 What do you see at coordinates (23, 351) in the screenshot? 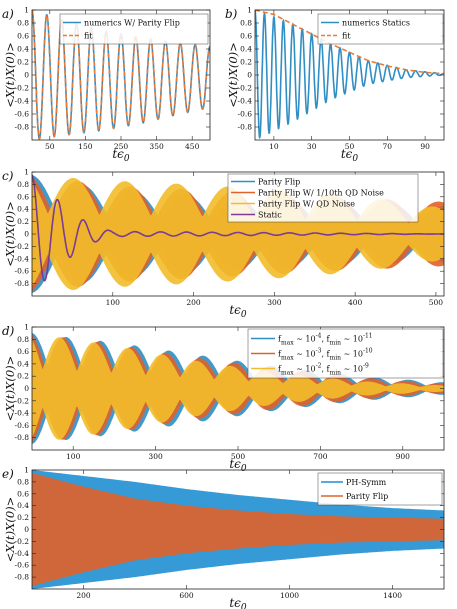
I see `ytick-label-d: 0.6` at bounding box center [23, 351].